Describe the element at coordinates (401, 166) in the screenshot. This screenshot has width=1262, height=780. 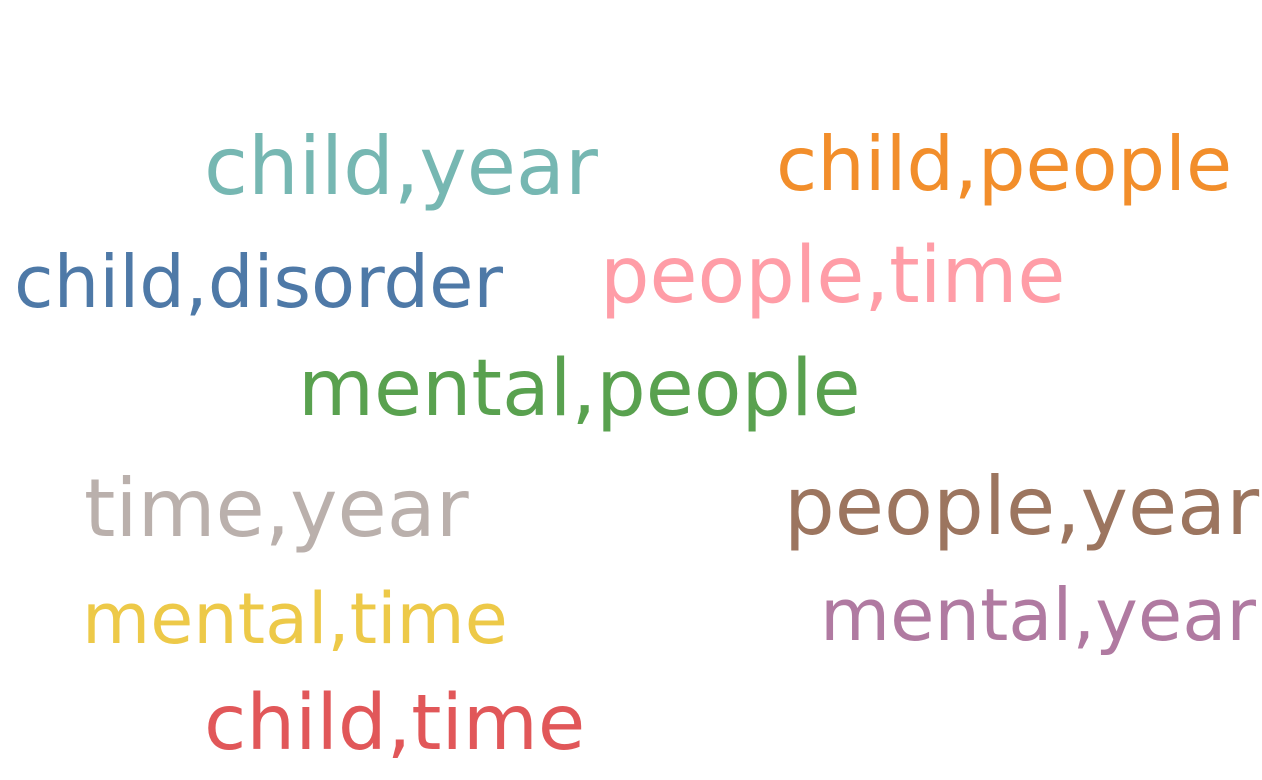
I see `word-child-year: child,year` at that location.